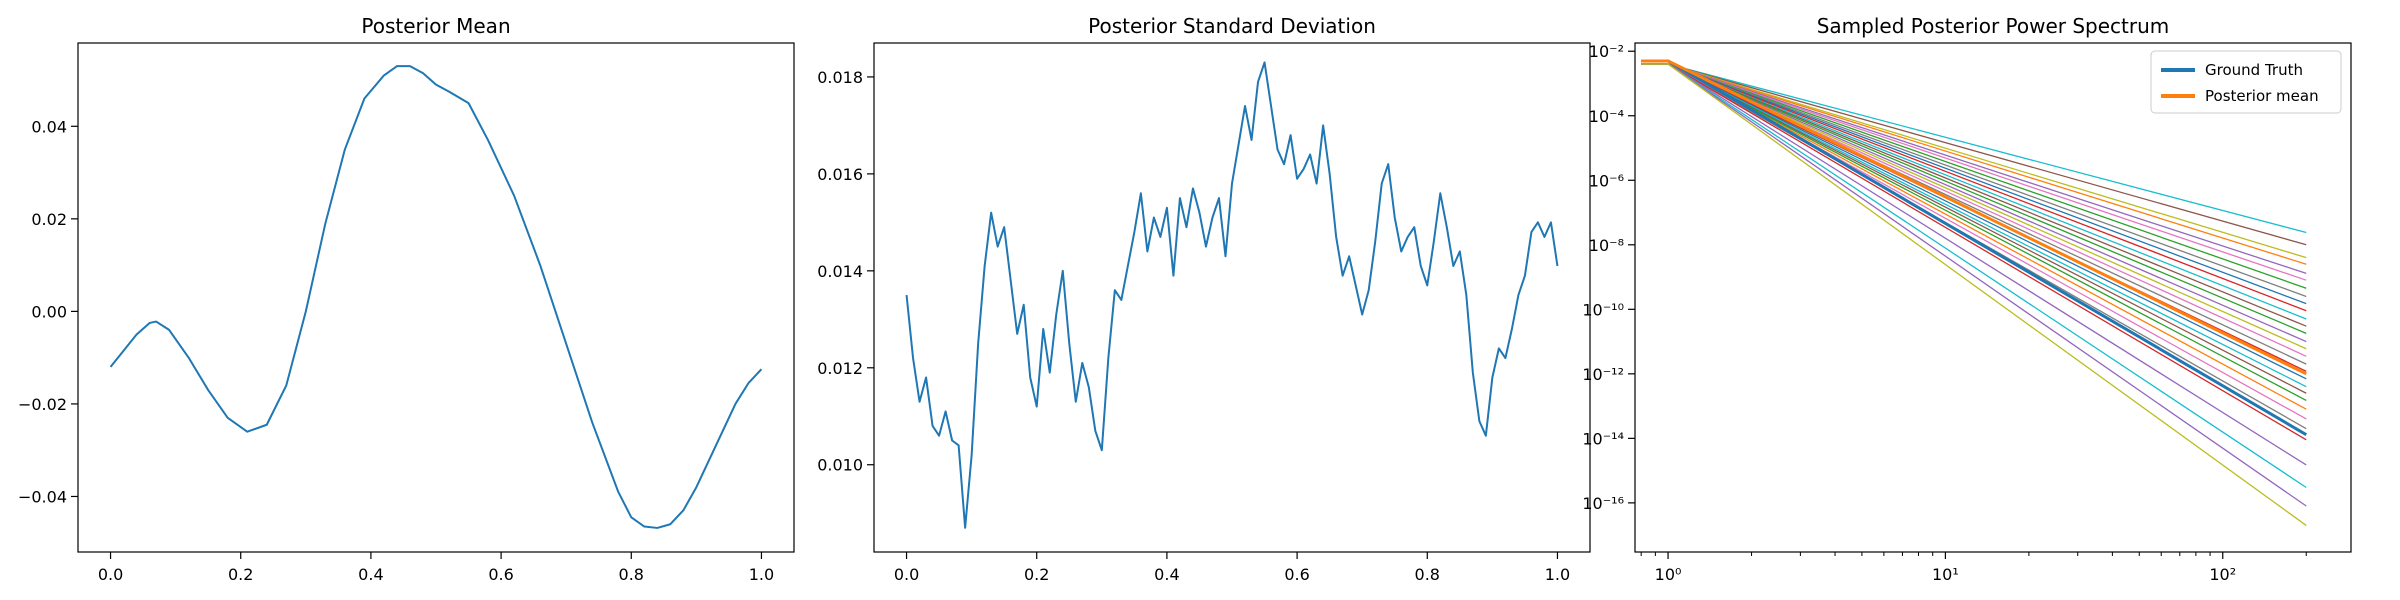  What do you see at coordinates (49, 311) in the screenshot?
I see `y-tick-label: 0.00` at bounding box center [49, 311].